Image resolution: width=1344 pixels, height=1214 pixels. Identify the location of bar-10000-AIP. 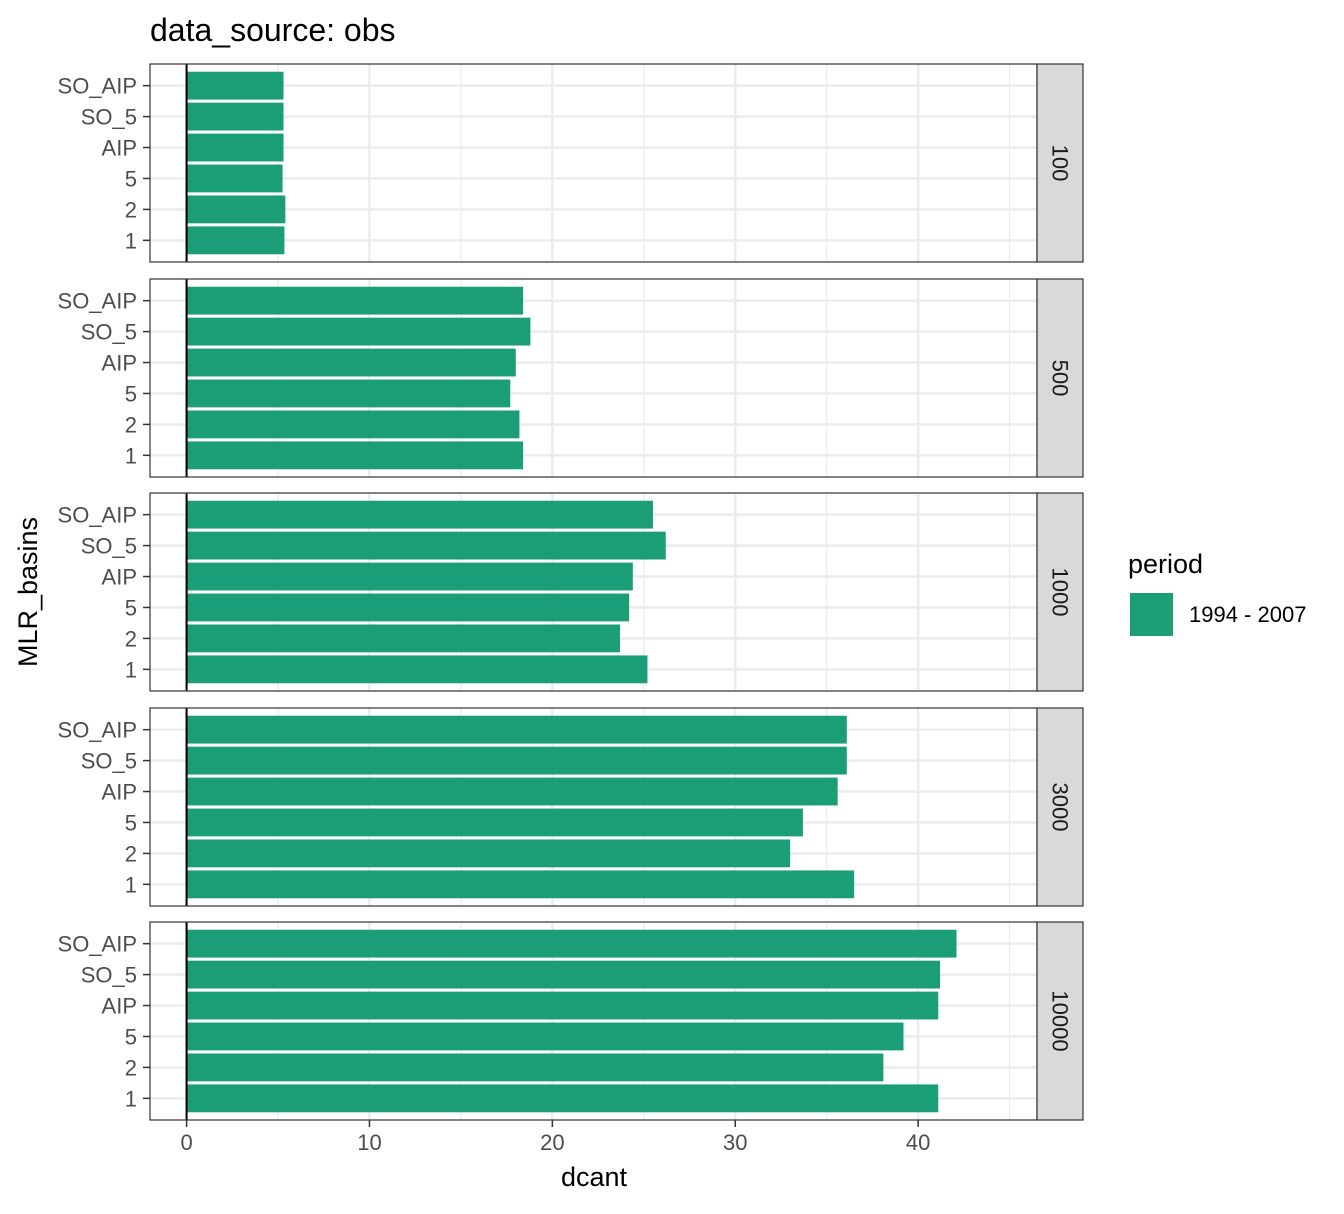
(562, 1005).